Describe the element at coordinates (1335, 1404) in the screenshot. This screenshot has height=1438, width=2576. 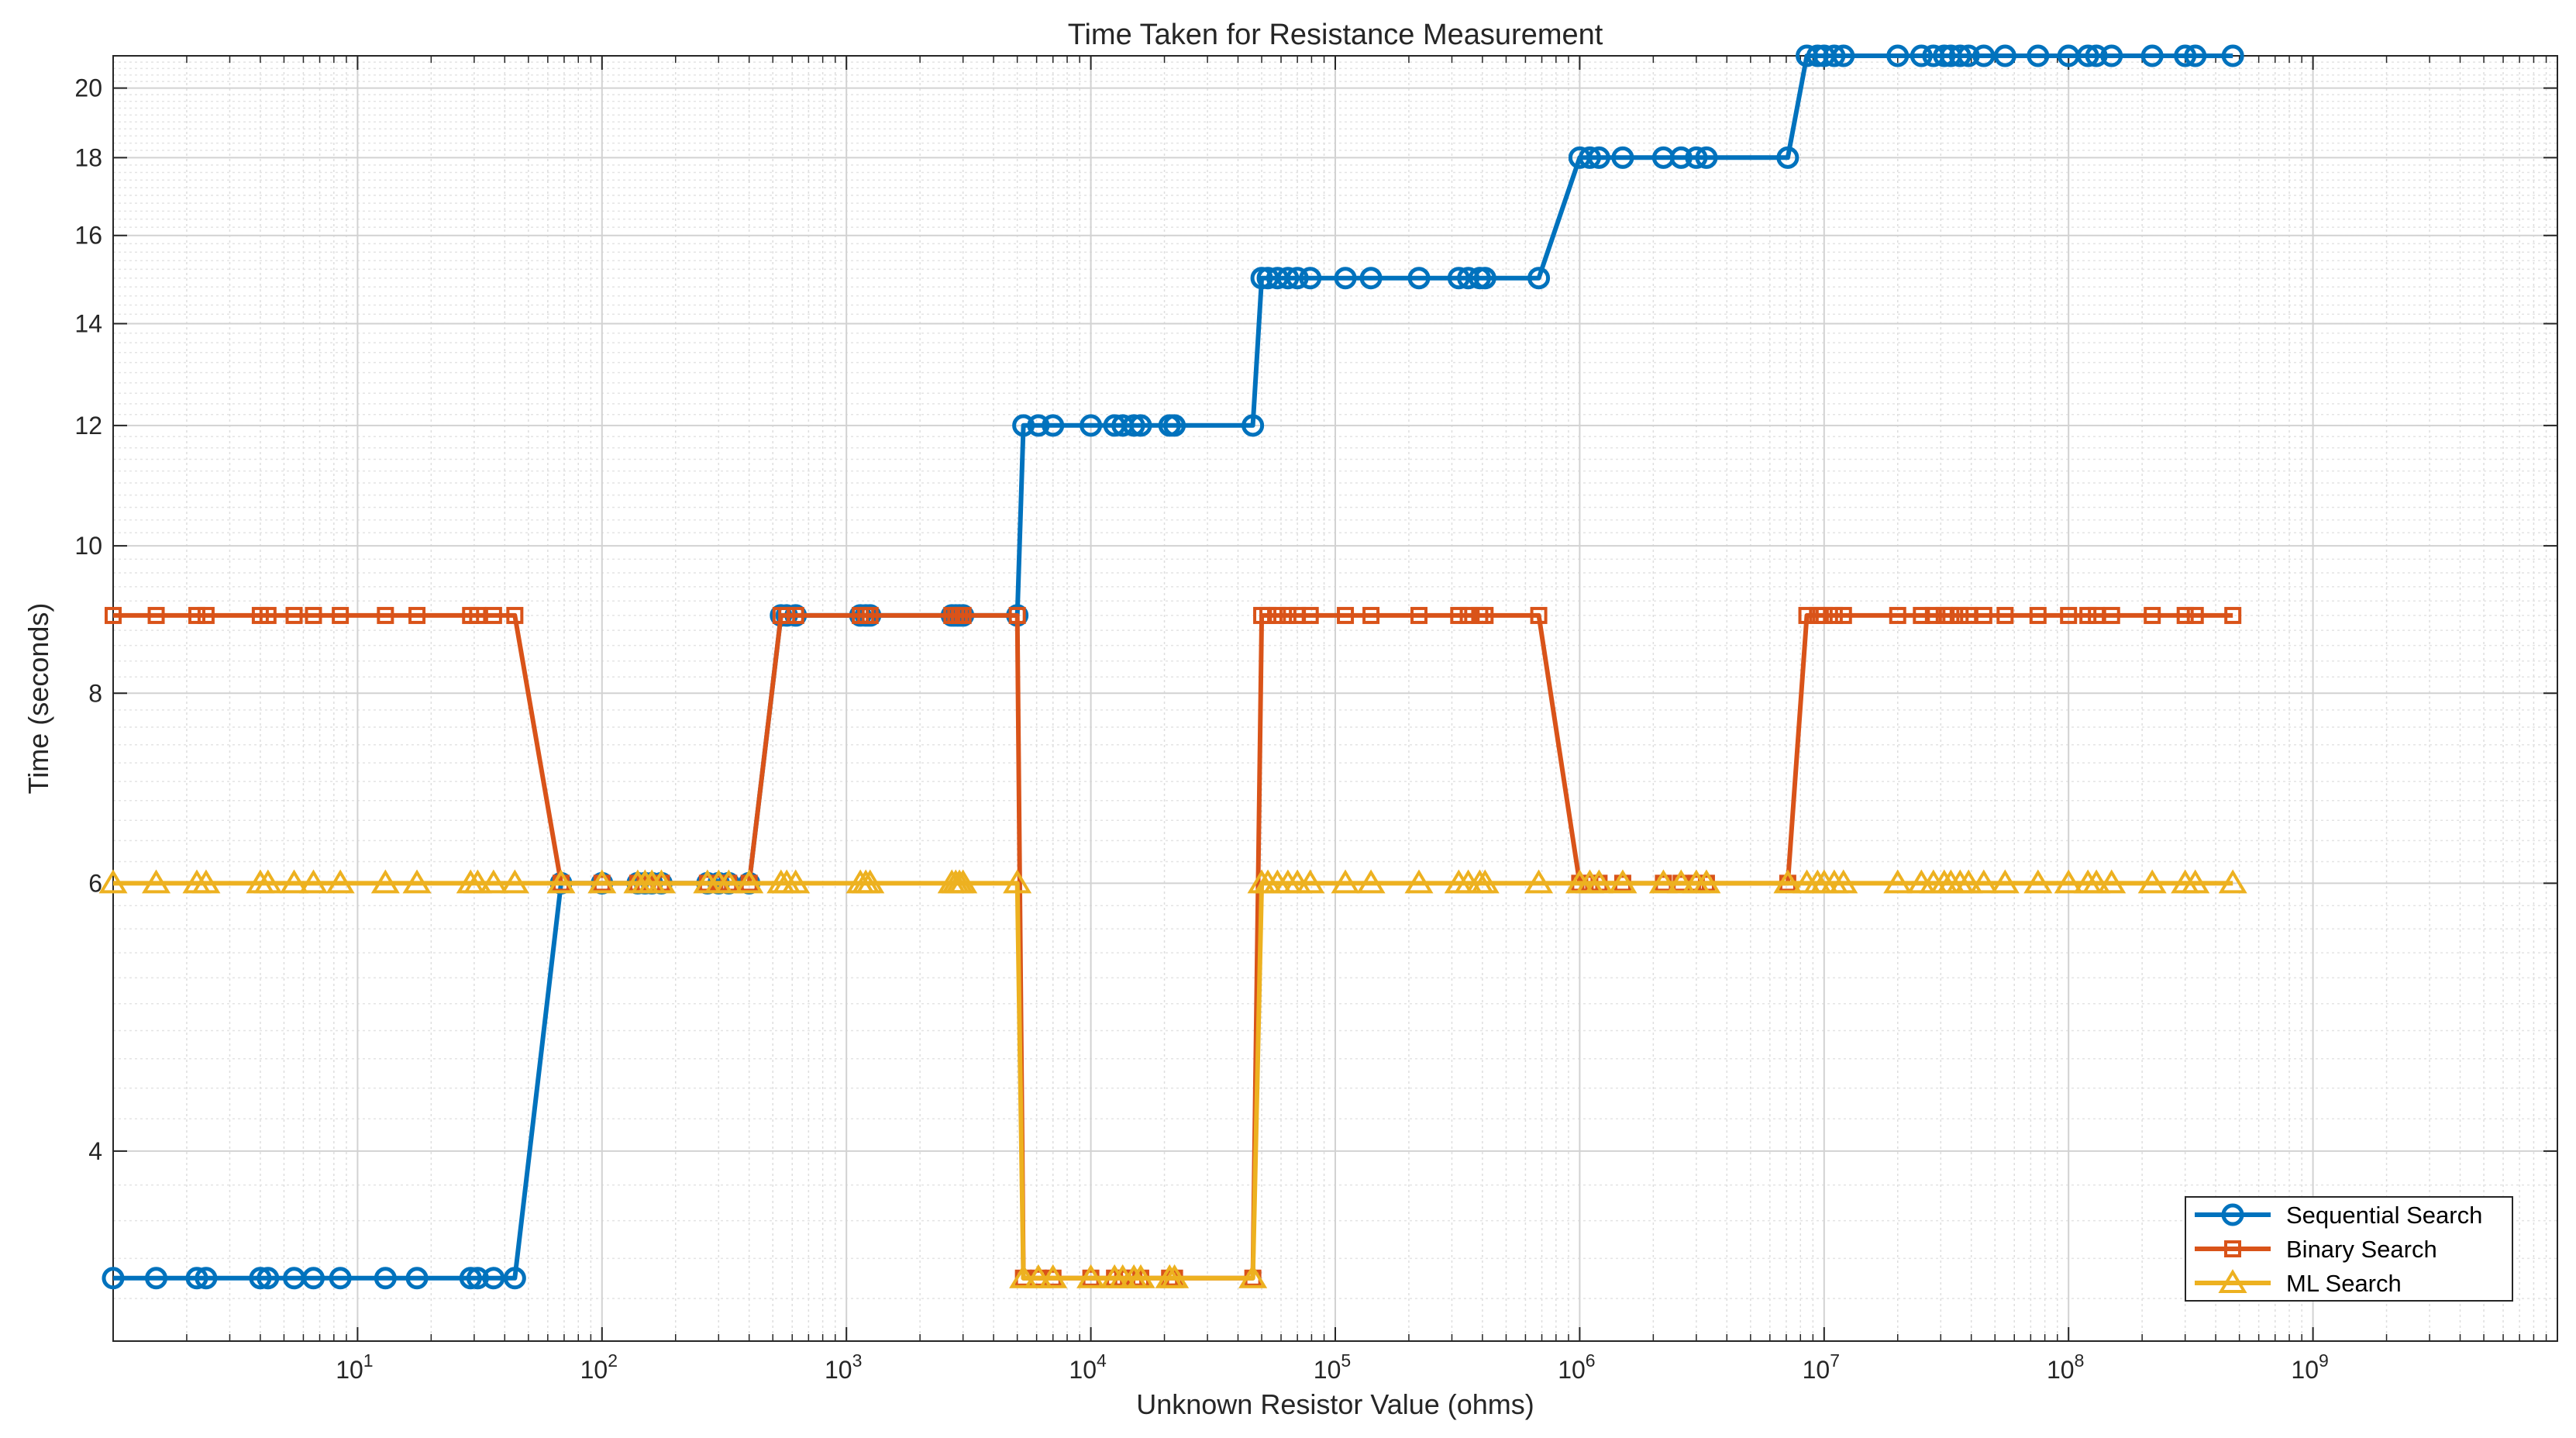
I see `x-axis-label: Unknown Resistor Value (ohms)` at that location.